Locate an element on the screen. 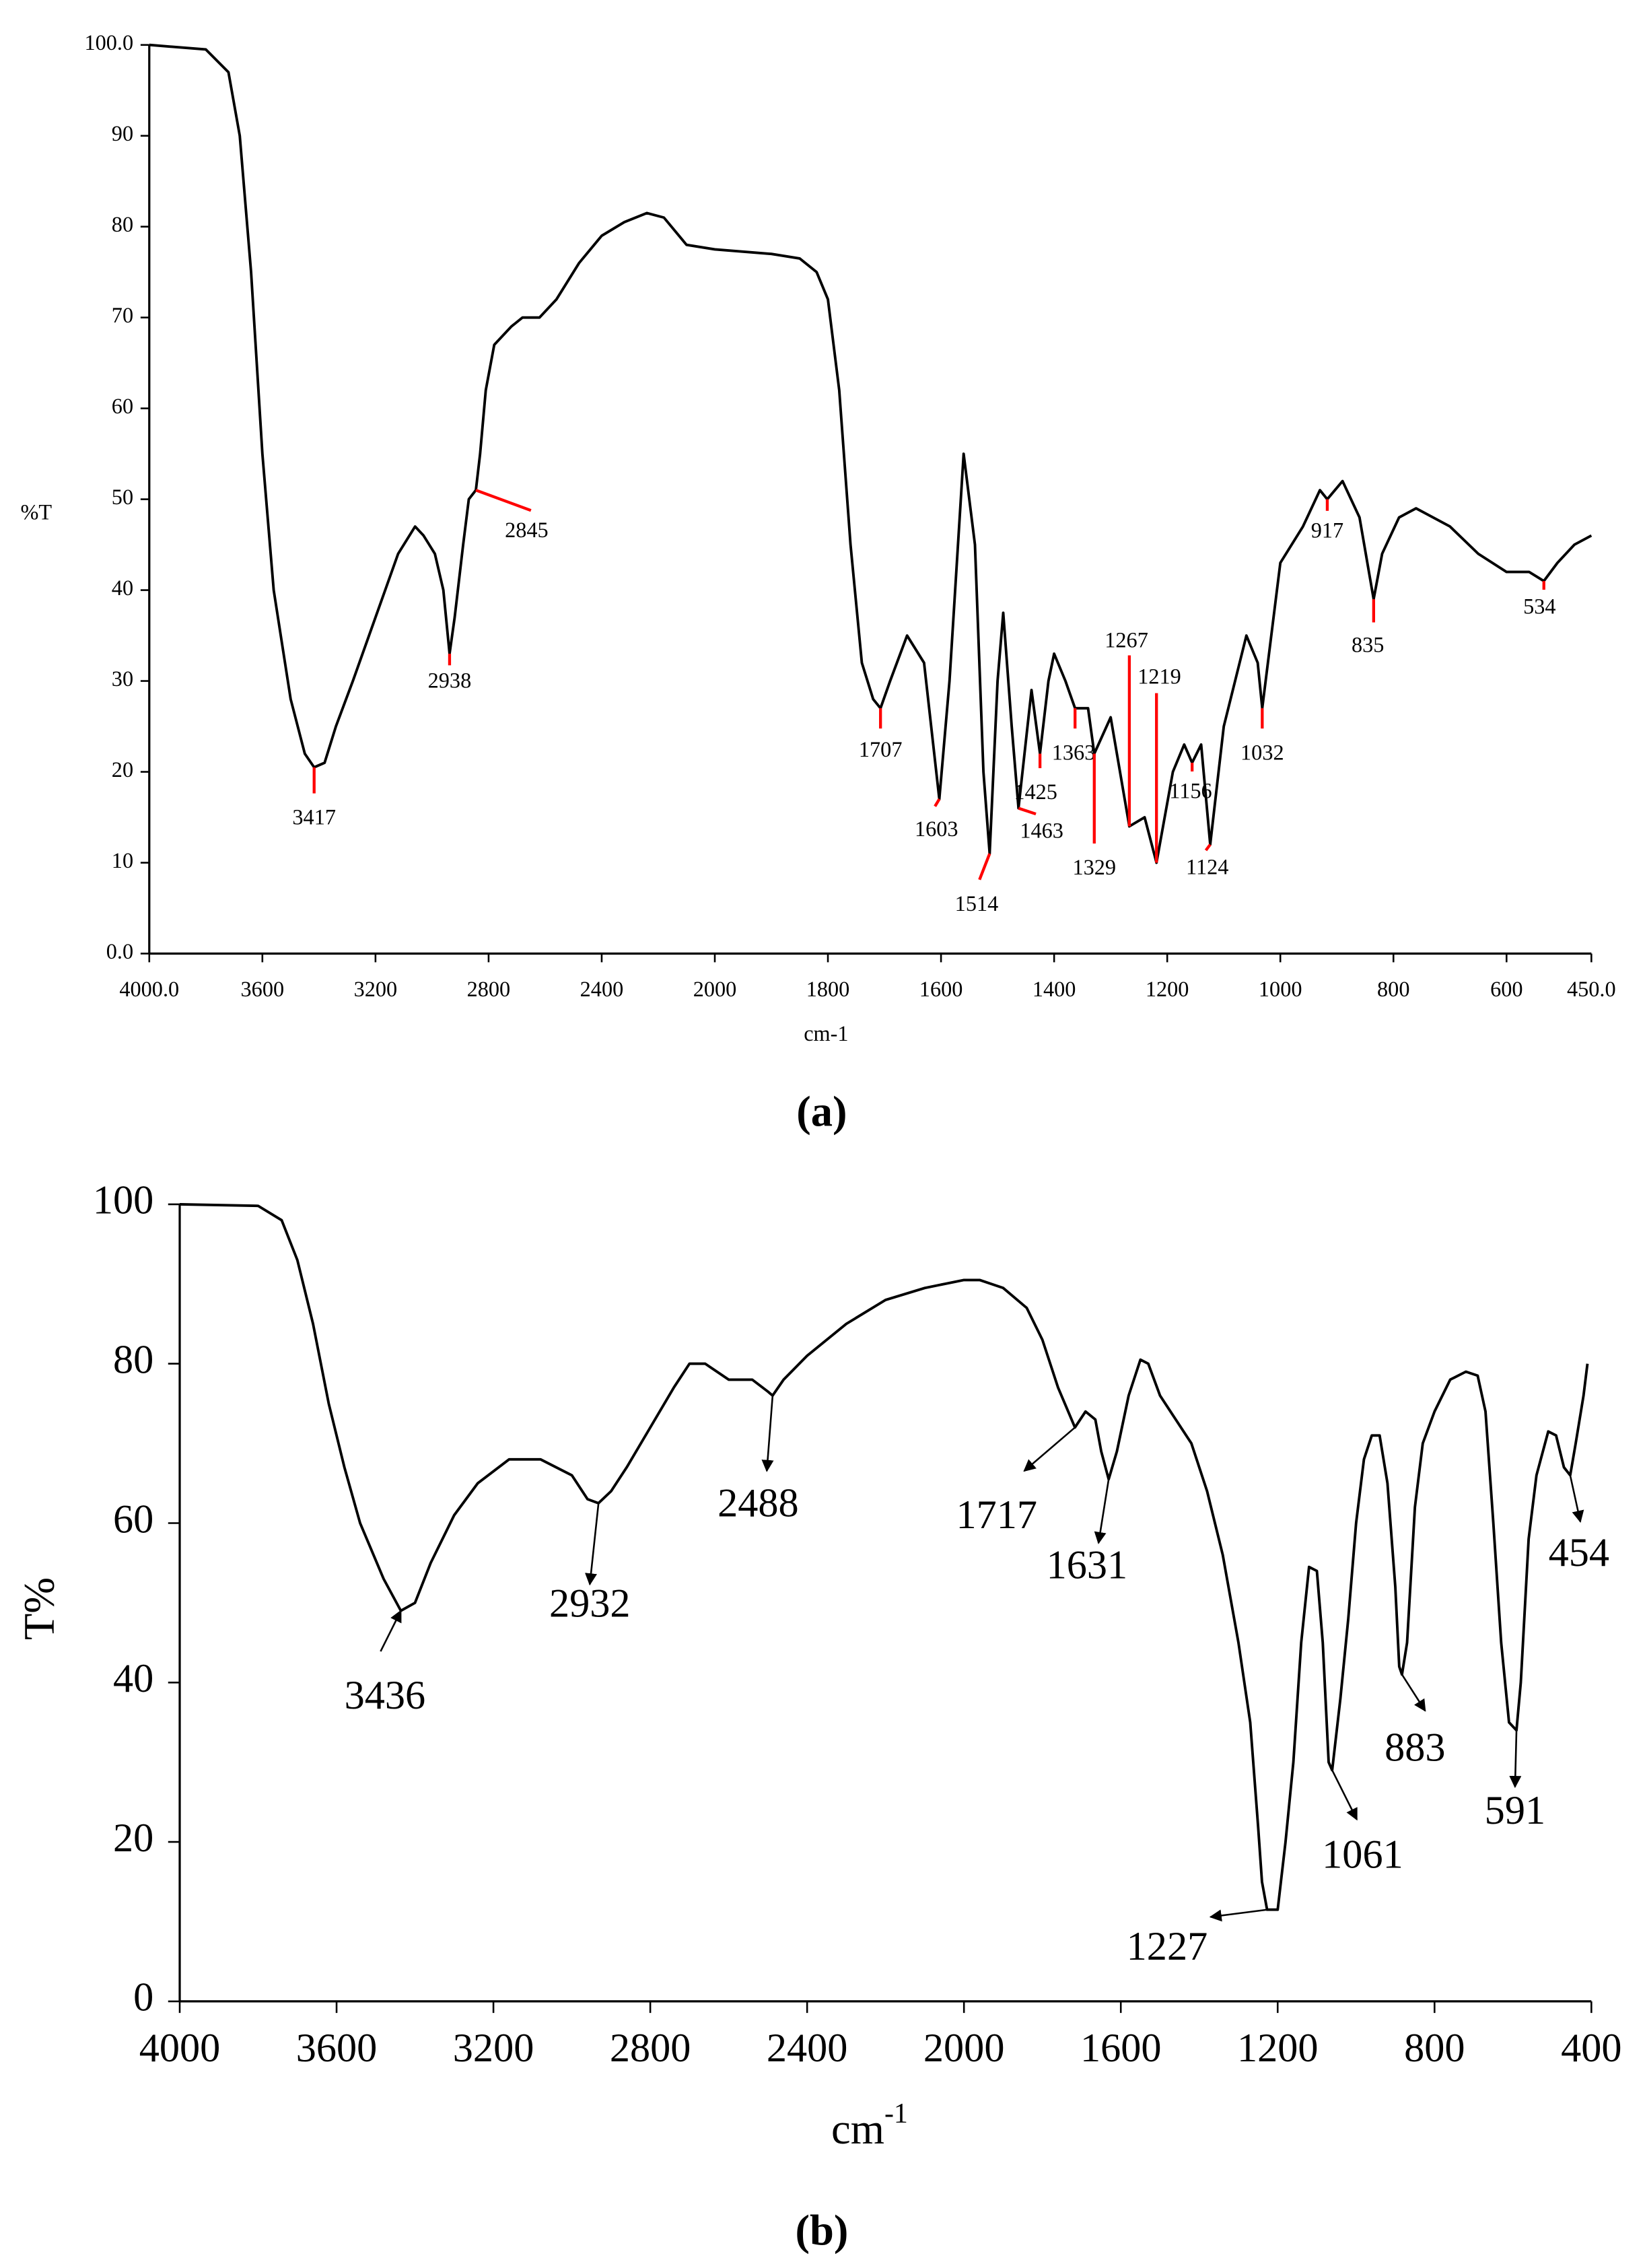  x-axis-title-sup: -1 is located at coordinates (896, 2113).